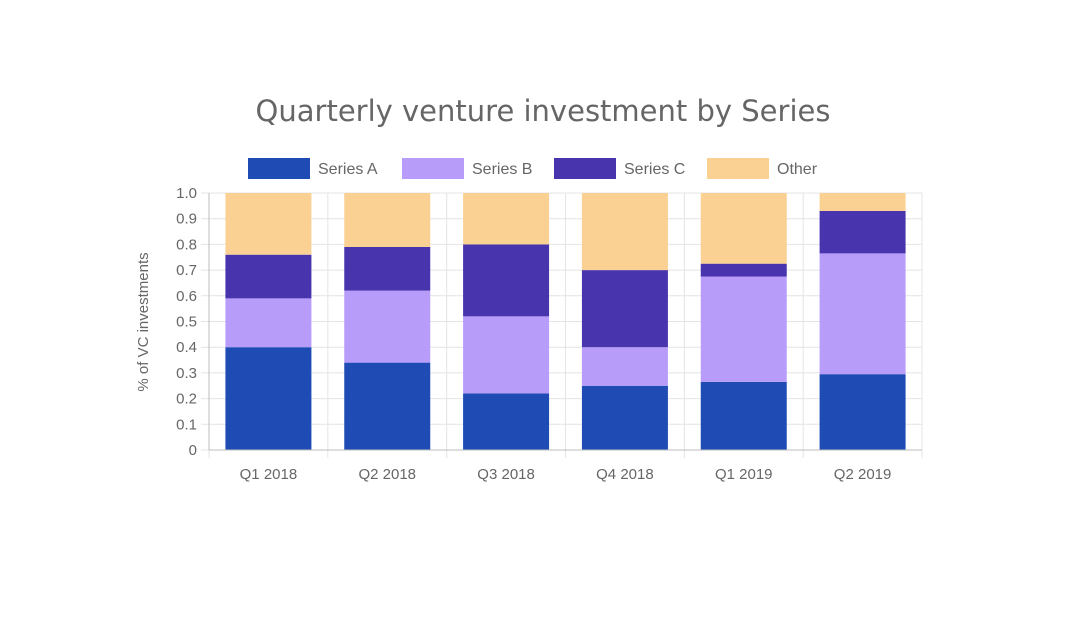  Describe the element at coordinates (269, 474) in the screenshot. I see `x-tick-label: Q1 2018` at that location.